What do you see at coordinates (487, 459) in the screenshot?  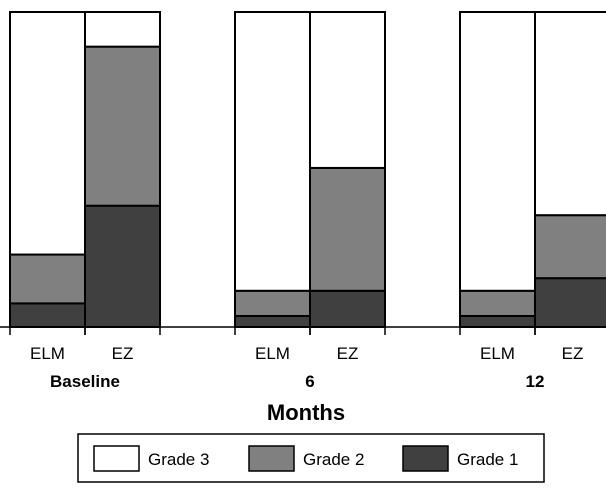 I see `legend-label: Grade 1` at bounding box center [487, 459].